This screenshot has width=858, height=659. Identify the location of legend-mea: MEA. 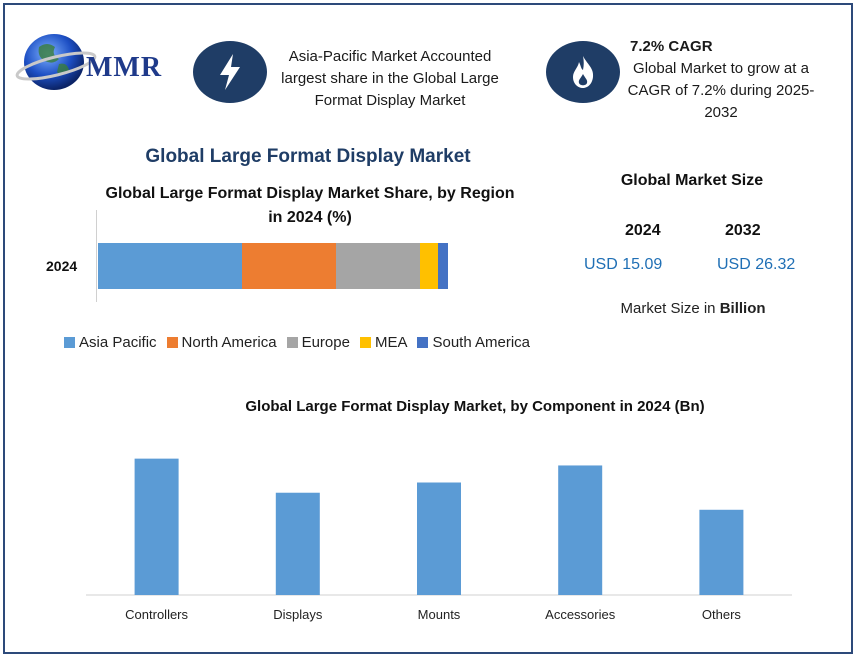
(383, 342).